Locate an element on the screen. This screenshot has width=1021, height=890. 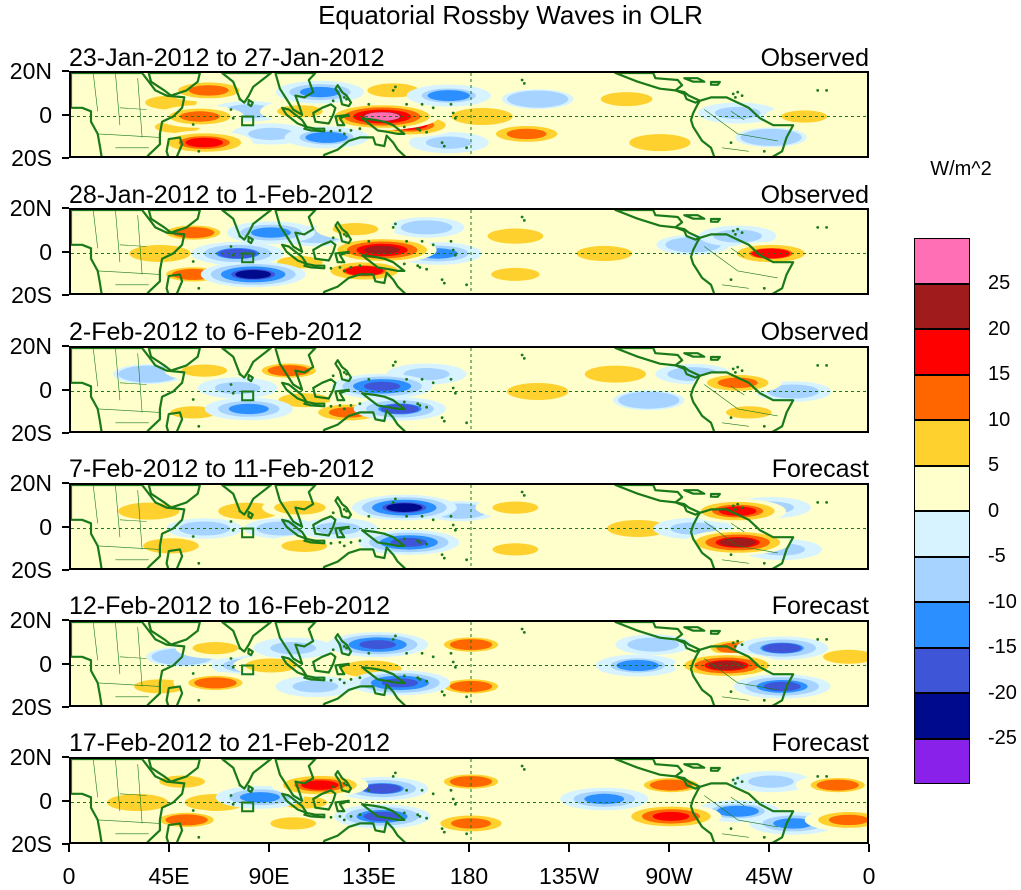
panel-2-date-range: 28-Jan-2012 to 1-Feb-2012 is located at coordinates (221, 195).